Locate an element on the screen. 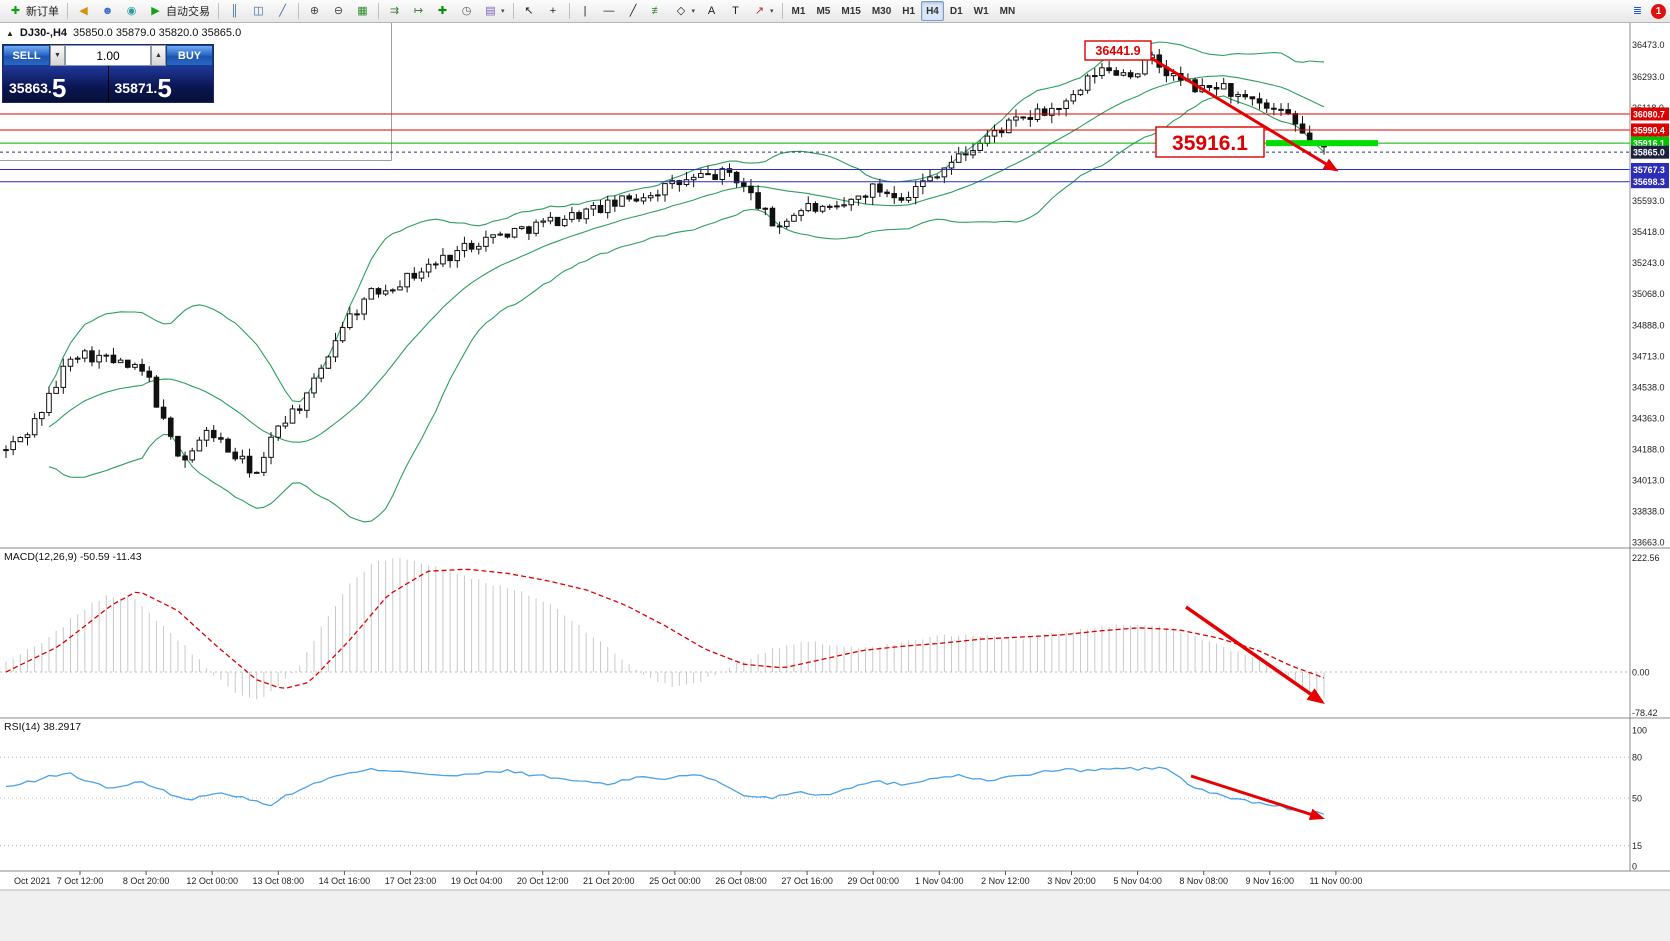  svg-text: 33838.0 is located at coordinates (1648, 512).